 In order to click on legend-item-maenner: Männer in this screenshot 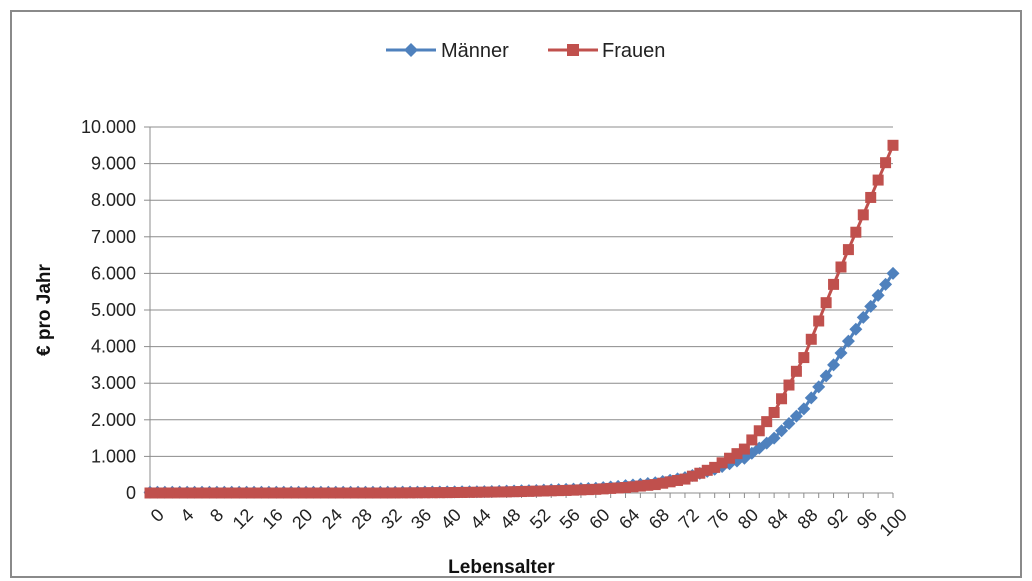, I will do `click(447, 51)`.